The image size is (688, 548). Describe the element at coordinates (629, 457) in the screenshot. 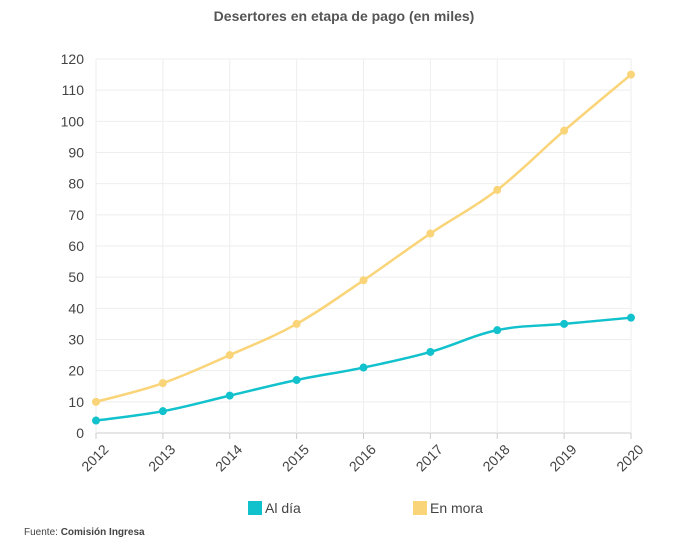

I see `x-tick-label: 2020` at that location.